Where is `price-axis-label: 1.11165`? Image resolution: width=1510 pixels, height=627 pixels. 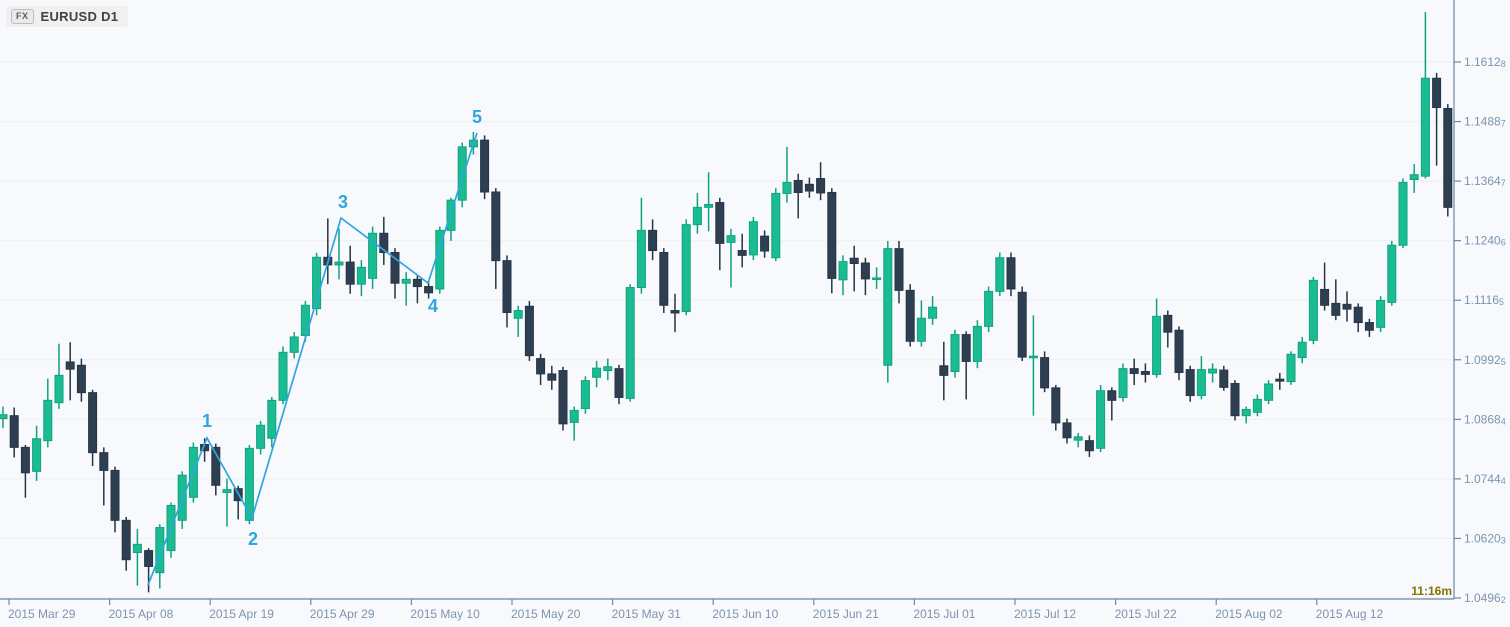
price-axis-label: 1.11165 is located at coordinates (1484, 300).